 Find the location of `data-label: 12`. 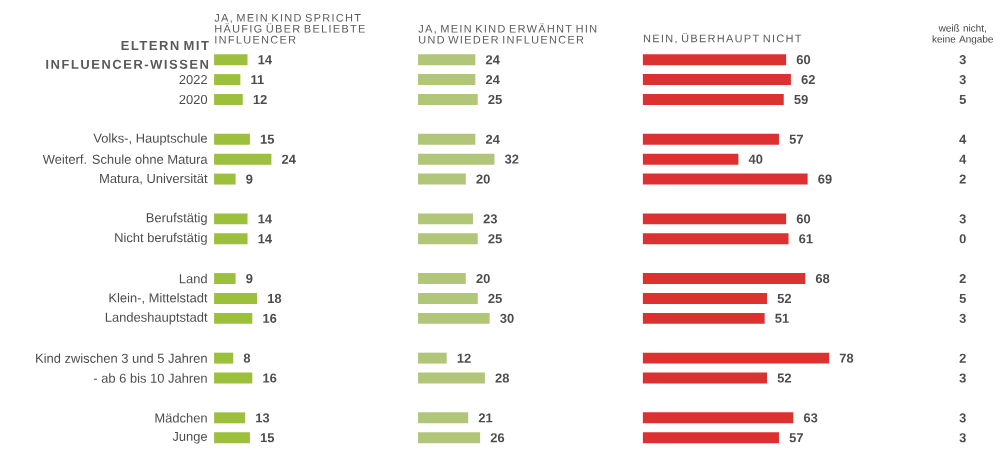

data-label: 12 is located at coordinates (260, 100).